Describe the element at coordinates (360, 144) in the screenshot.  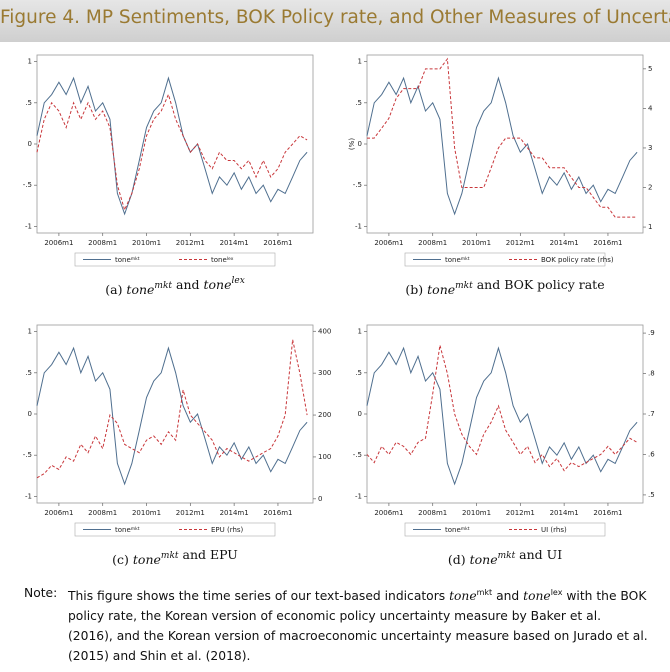
I see `y-tick-label: 0` at that location.